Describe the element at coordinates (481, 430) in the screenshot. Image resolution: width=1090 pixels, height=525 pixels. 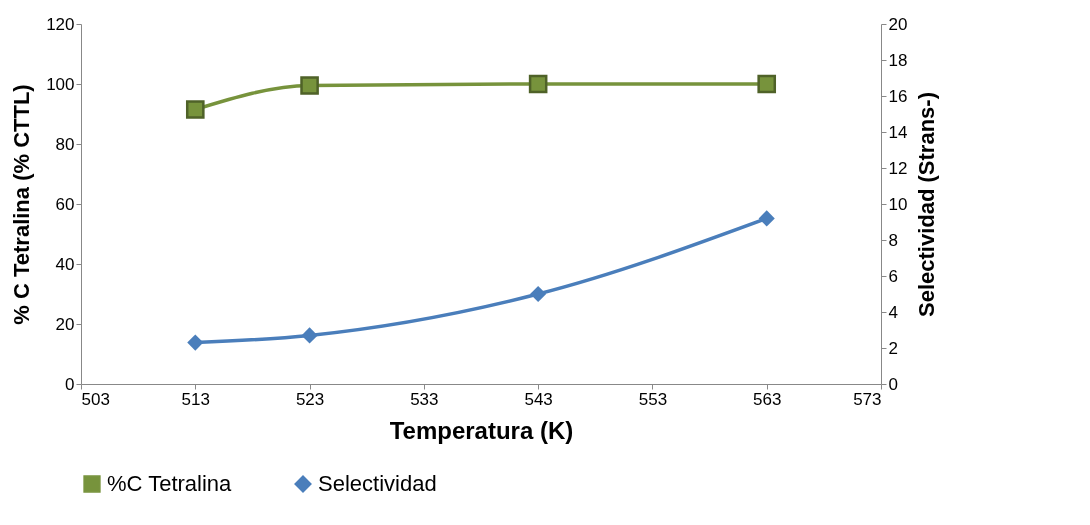
I see `x-axis-title: Temperatura (K)` at that location.